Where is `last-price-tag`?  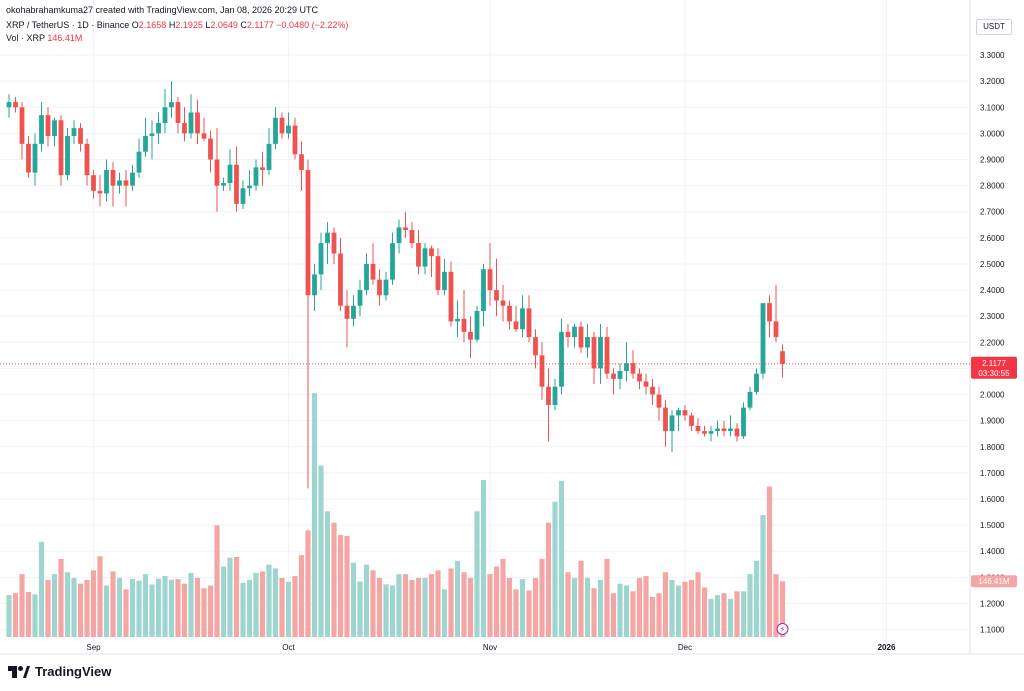
last-price-tag is located at coordinates (994, 367).